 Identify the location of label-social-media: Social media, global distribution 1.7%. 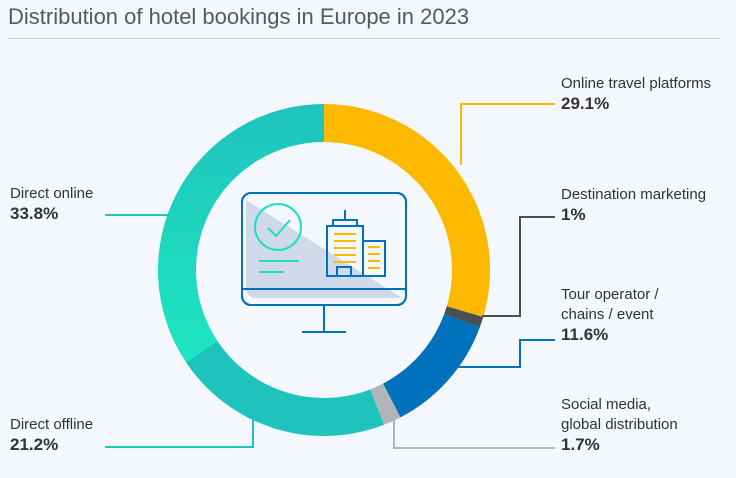
(619, 425).